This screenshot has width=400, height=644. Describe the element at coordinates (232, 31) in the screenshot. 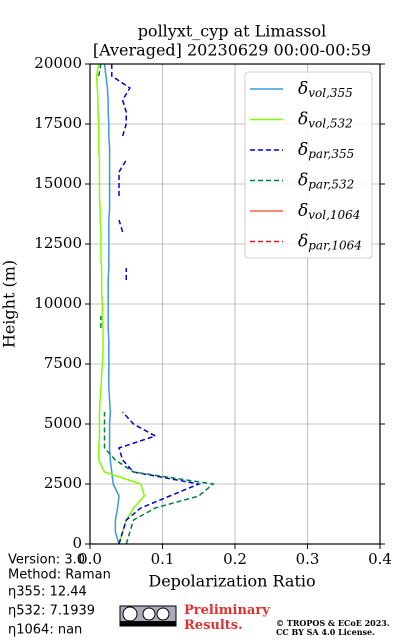

I see `chart-title: pollyxt_cyp at Limassol` at that location.